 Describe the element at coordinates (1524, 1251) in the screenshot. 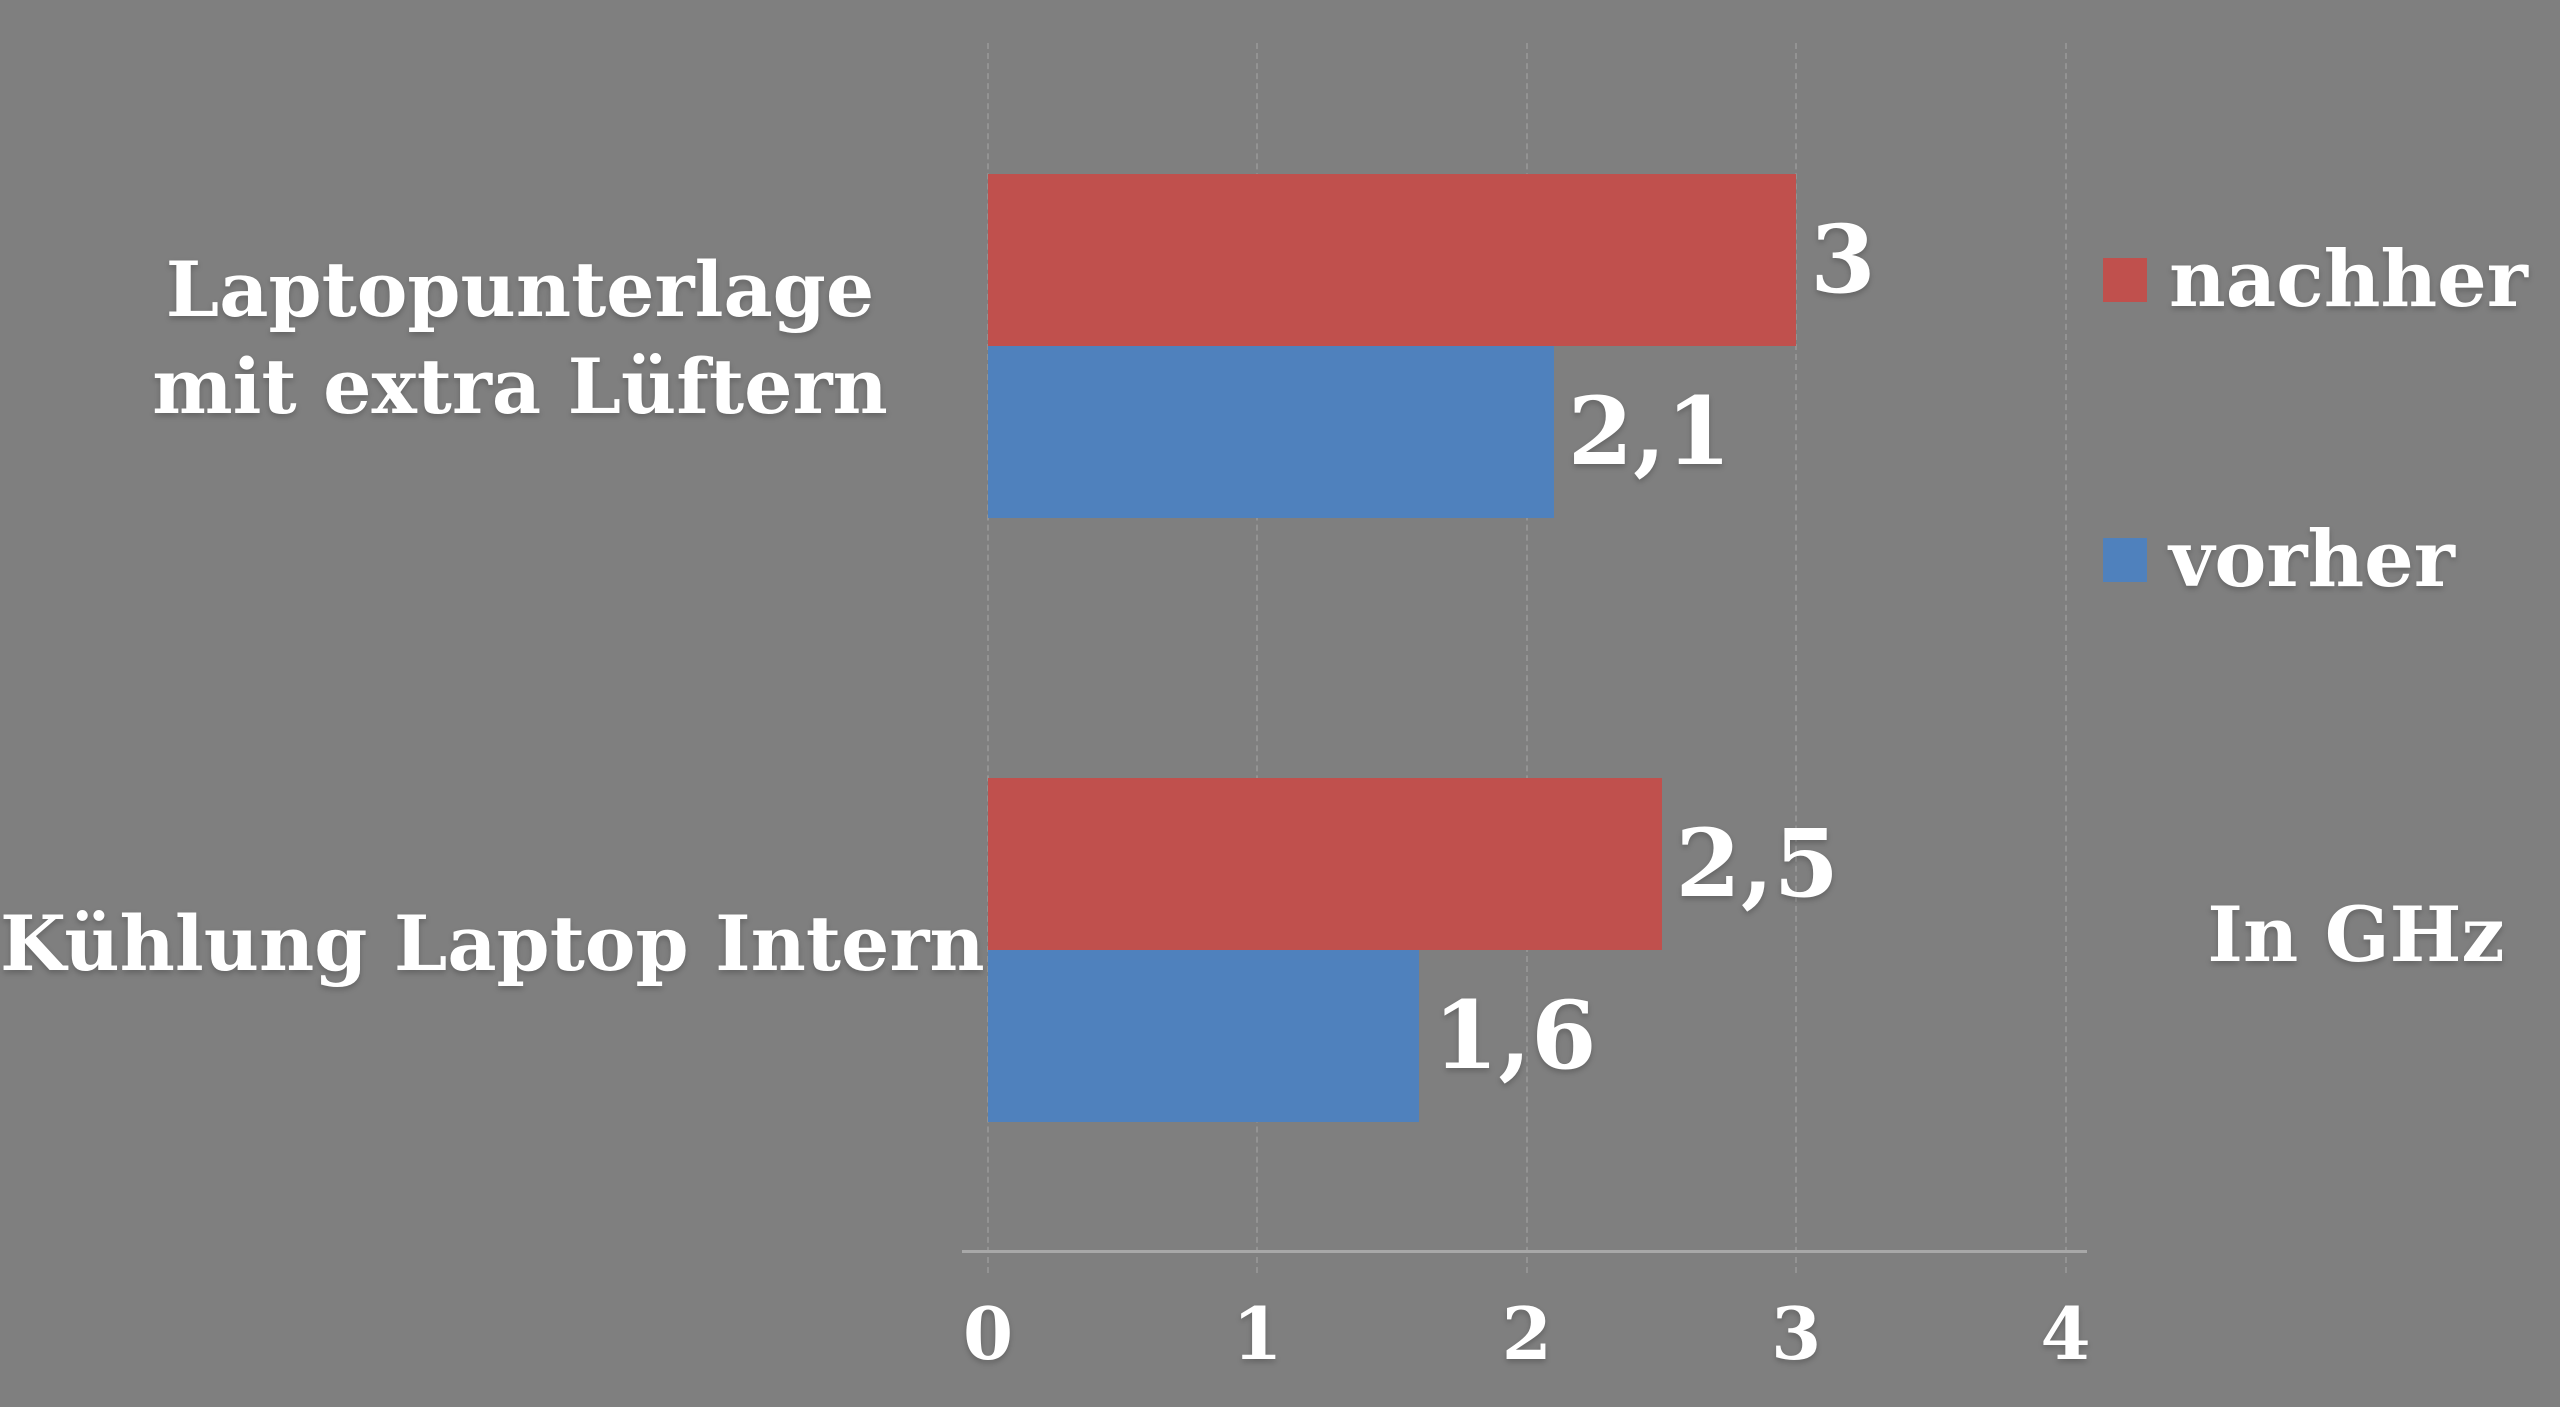

I see `x-axis-line` at that location.